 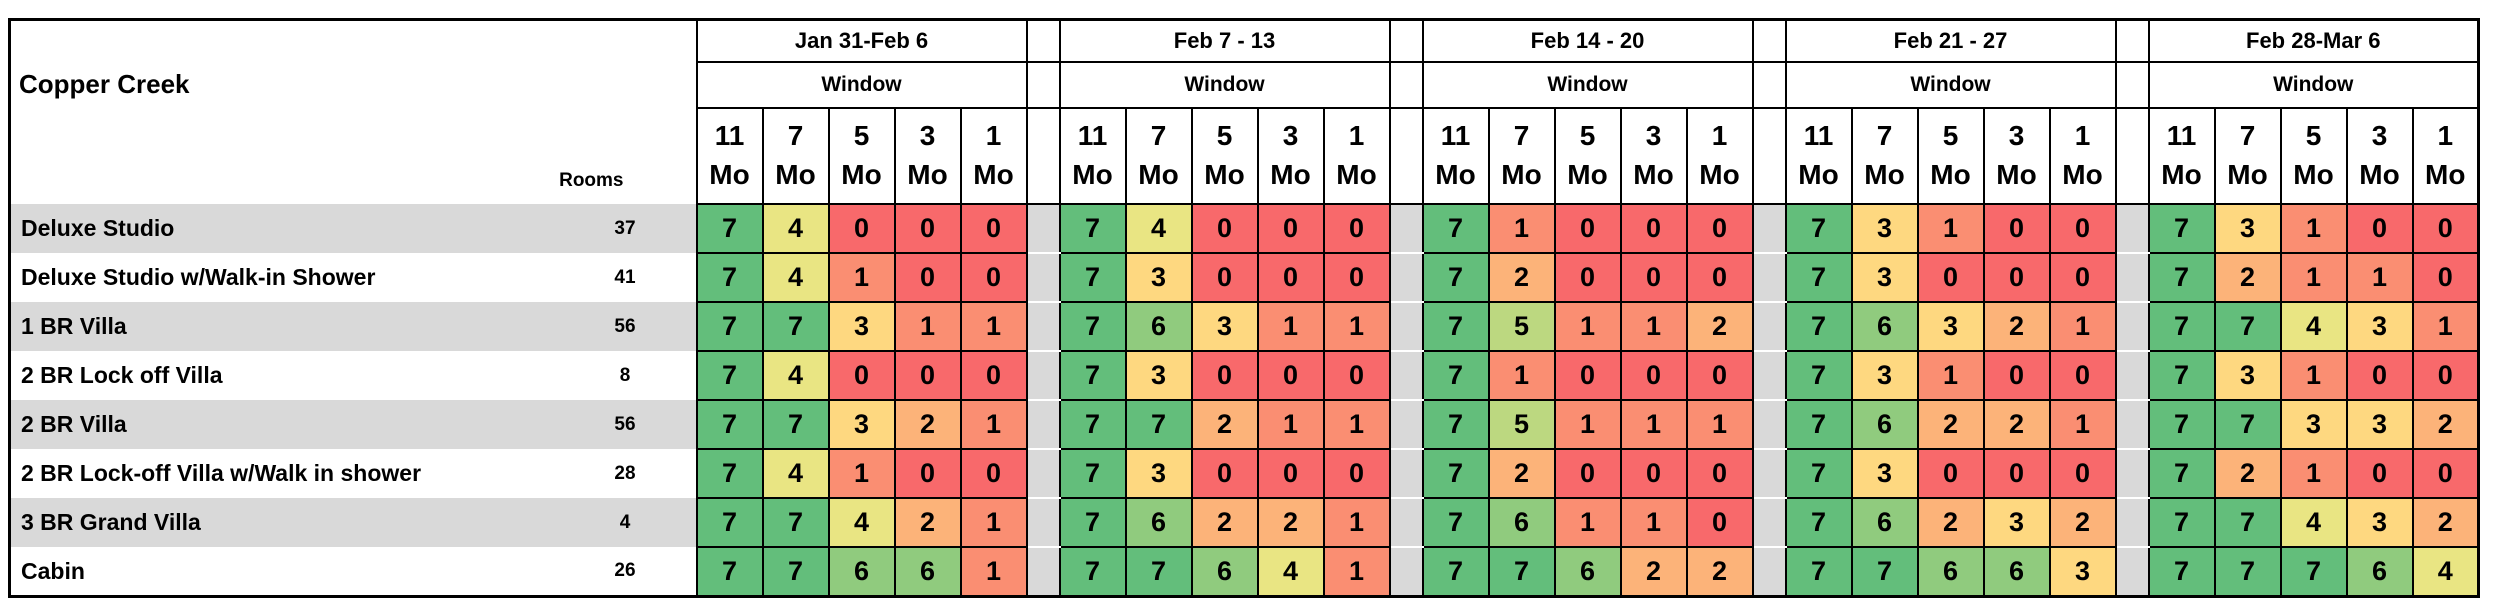 I want to click on room-count-cell: 26, so click(x=625, y=572).